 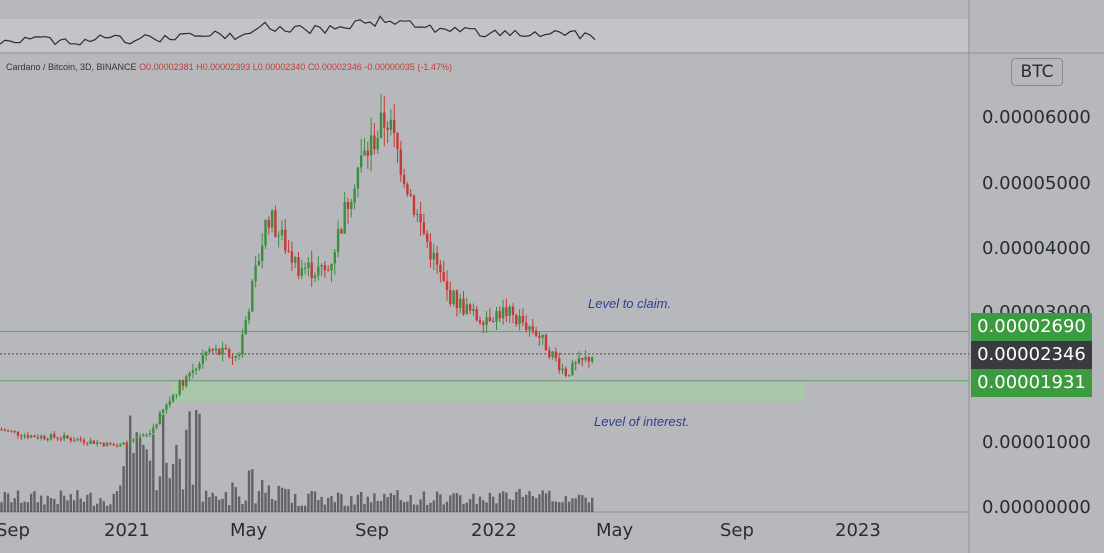 I want to click on time-tick-label: 2021, so click(x=127, y=530).